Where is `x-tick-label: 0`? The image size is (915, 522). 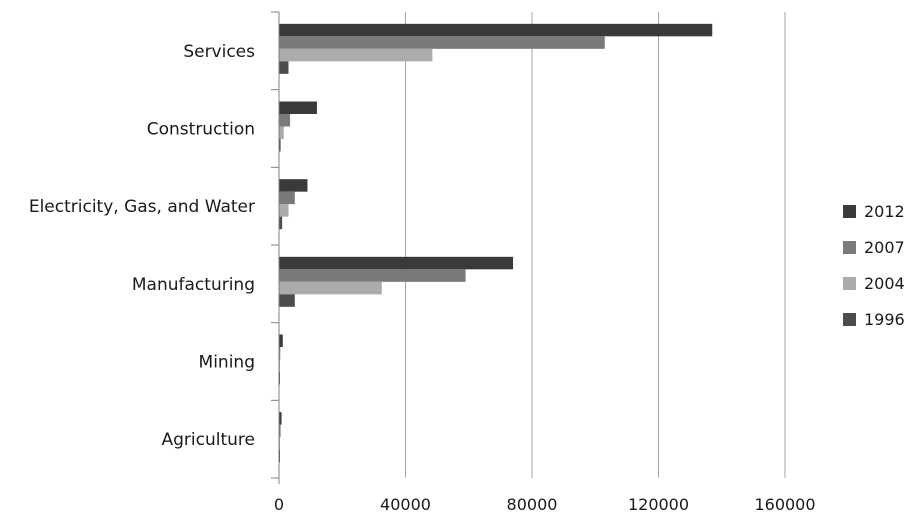
x-tick-label: 0 is located at coordinates (279, 504).